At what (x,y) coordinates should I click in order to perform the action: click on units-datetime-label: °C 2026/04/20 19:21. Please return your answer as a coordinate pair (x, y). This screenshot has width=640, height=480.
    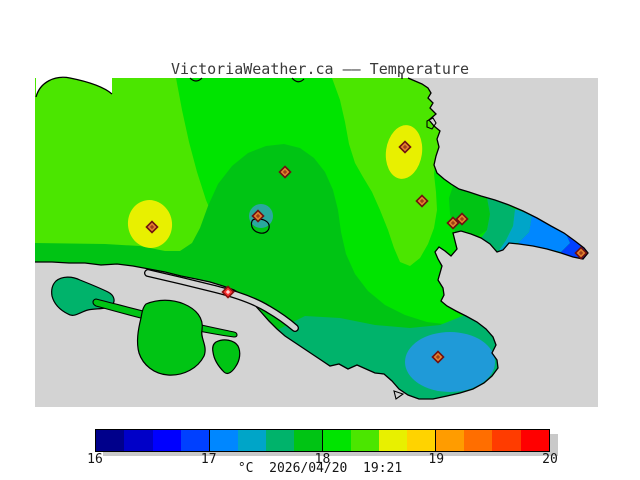
    Looking at the image, I should click on (320, 468).